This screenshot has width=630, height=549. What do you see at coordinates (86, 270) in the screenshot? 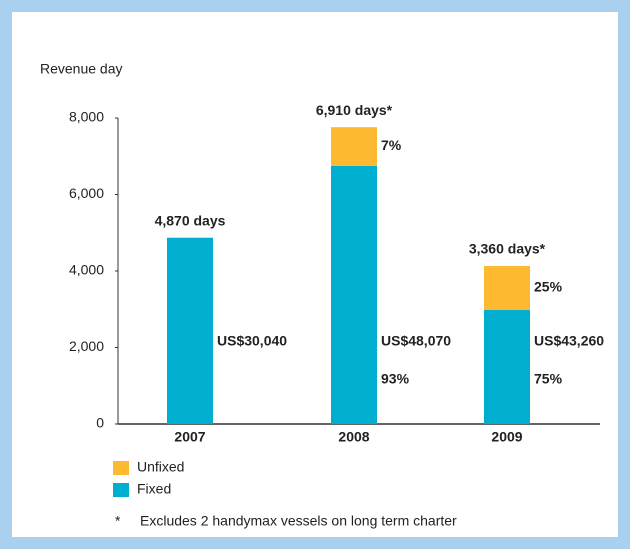
I see `y-tick-label: 4,000` at bounding box center [86, 270].